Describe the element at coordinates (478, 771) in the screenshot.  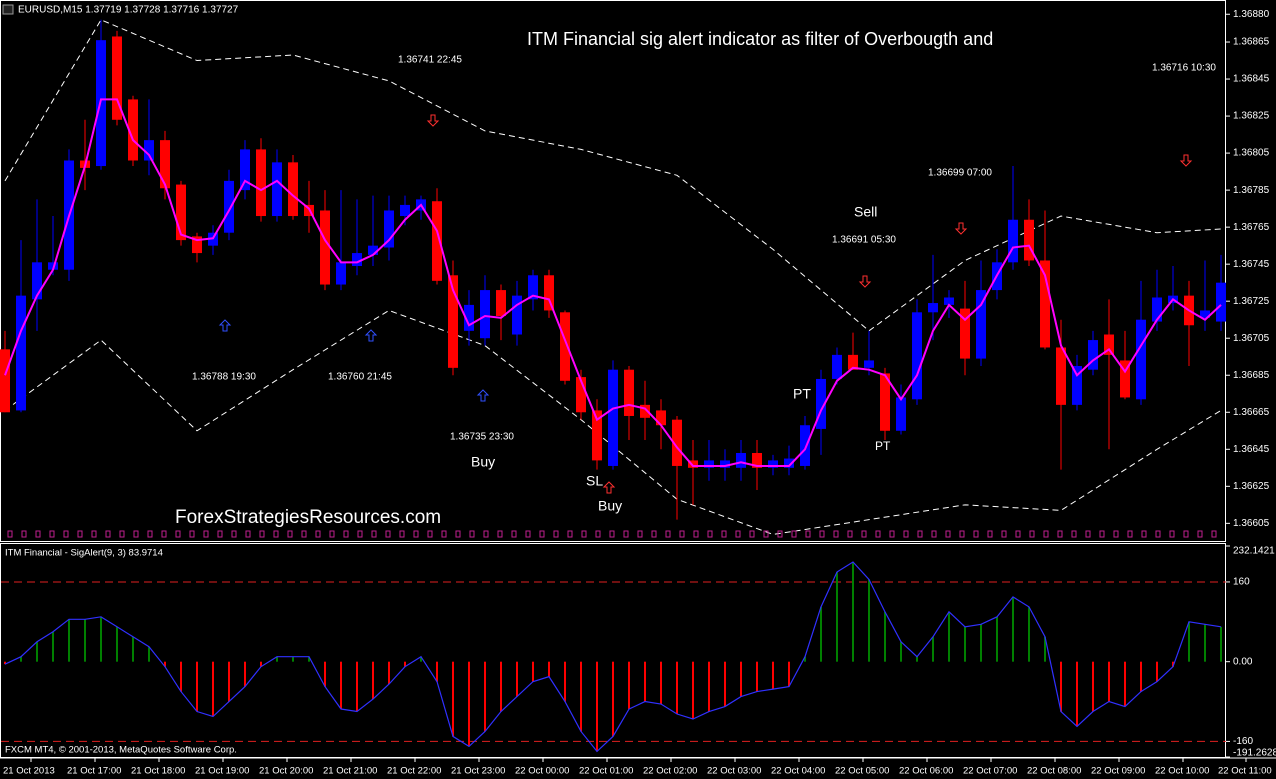
I see `x-tick-label: 21 Oct 23:00` at that location.